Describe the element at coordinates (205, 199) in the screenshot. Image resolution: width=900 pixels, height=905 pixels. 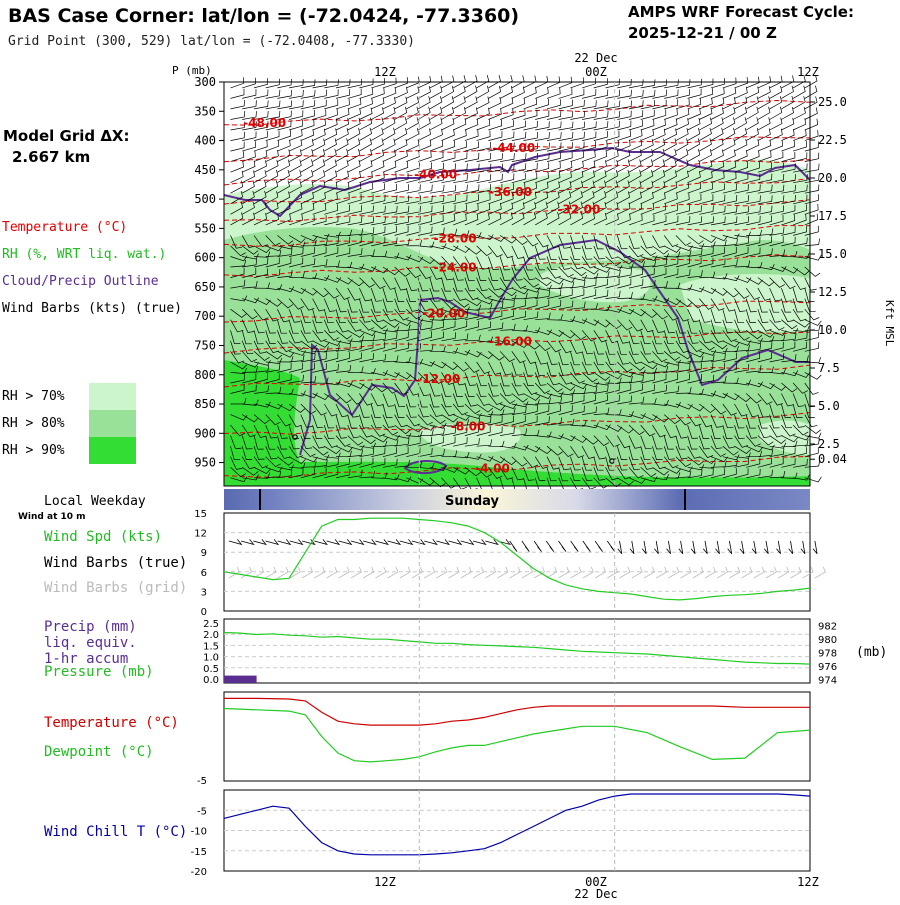
I see `pressure-tick-label: 500` at that location.